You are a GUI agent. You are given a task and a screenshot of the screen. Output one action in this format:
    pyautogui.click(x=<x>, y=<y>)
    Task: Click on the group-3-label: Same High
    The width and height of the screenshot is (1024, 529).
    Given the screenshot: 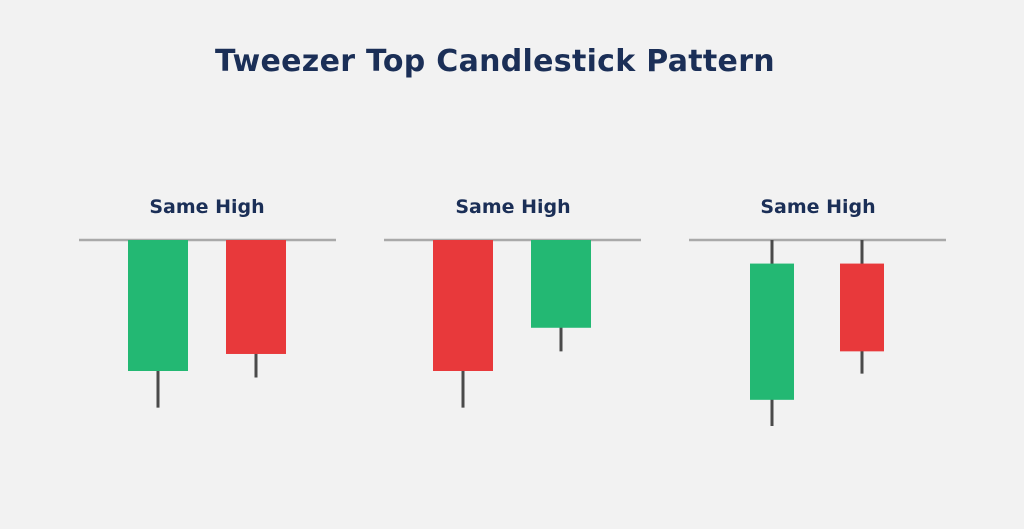 What is the action you would take?
    pyautogui.click(x=818, y=207)
    